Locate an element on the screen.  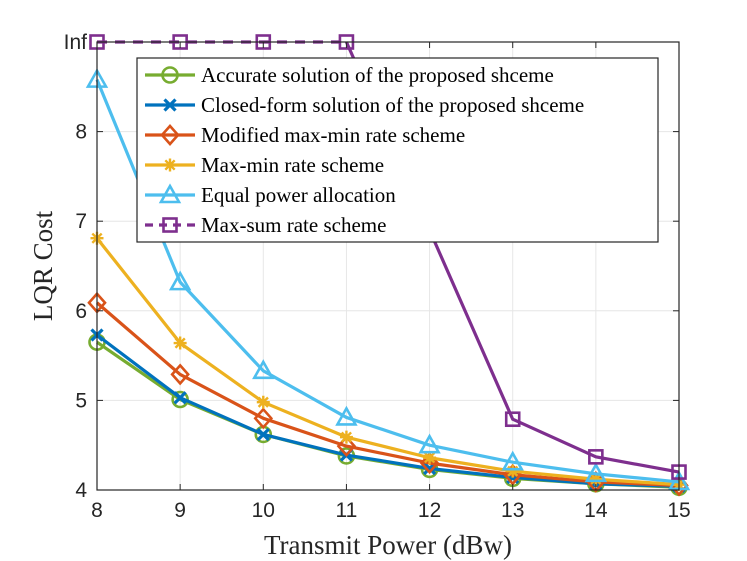
legend-item: Max-sum rate scheme is located at coordinates (265, 225).